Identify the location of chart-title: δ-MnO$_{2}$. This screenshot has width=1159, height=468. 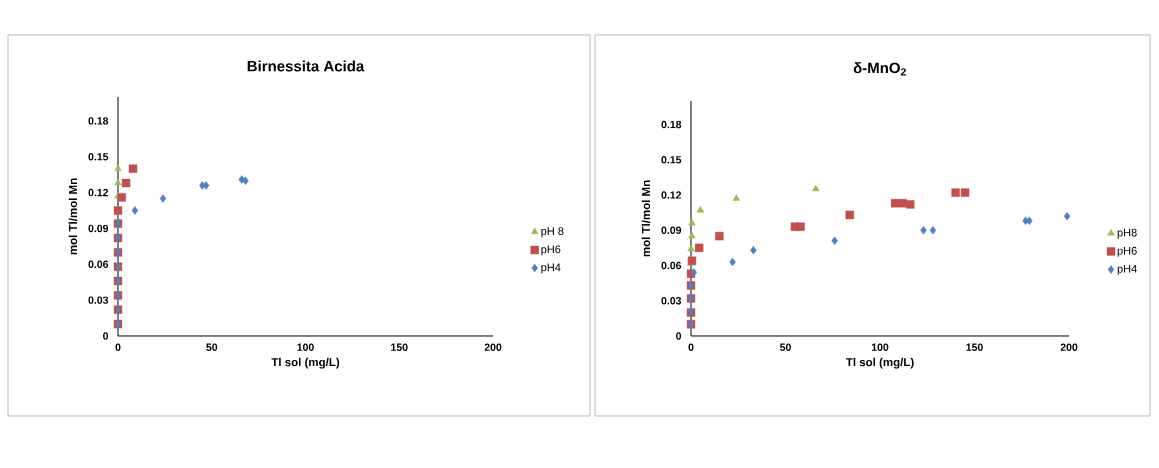
(879, 69).